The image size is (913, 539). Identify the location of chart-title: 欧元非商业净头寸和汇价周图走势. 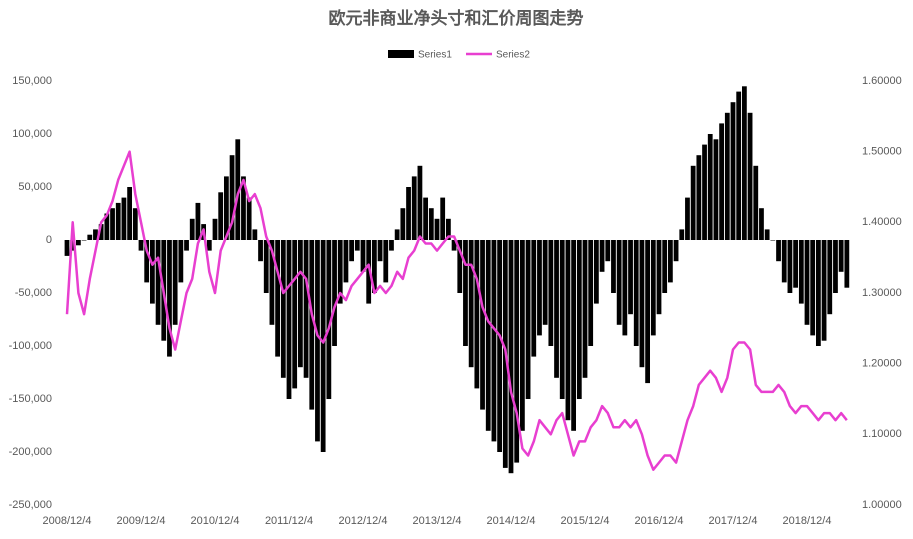
(456, 18).